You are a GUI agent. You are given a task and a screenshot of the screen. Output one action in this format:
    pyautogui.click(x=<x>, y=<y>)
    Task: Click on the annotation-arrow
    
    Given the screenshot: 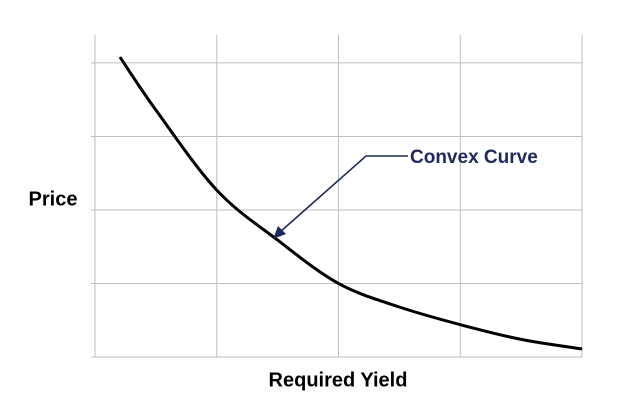 What is the action you would take?
    pyautogui.click(x=343, y=194)
    